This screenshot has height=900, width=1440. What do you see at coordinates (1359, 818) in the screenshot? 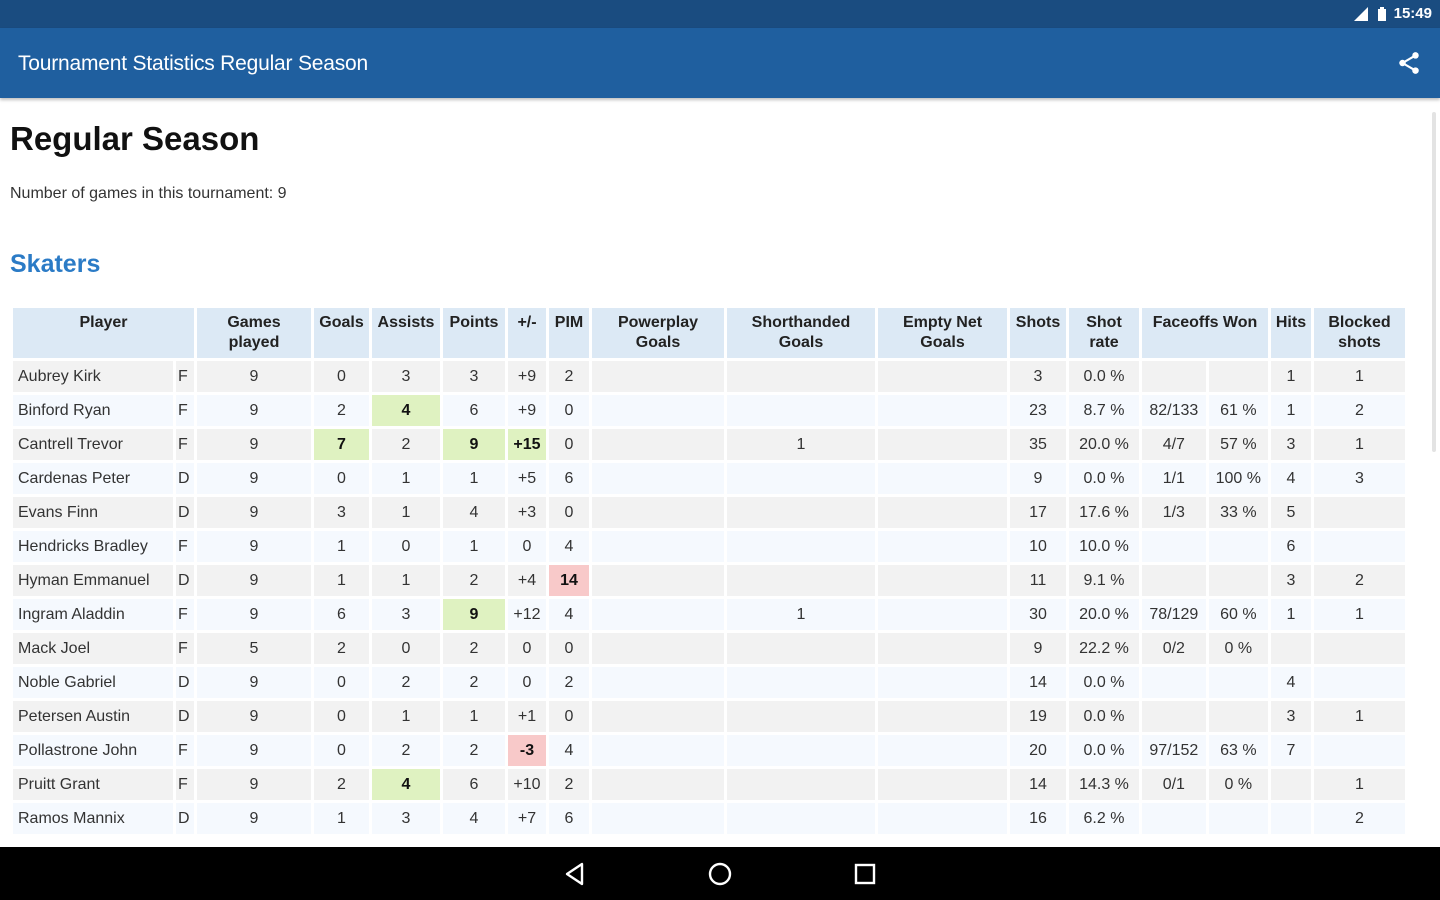
I see `blocked-shots-cell: 2` at bounding box center [1359, 818].